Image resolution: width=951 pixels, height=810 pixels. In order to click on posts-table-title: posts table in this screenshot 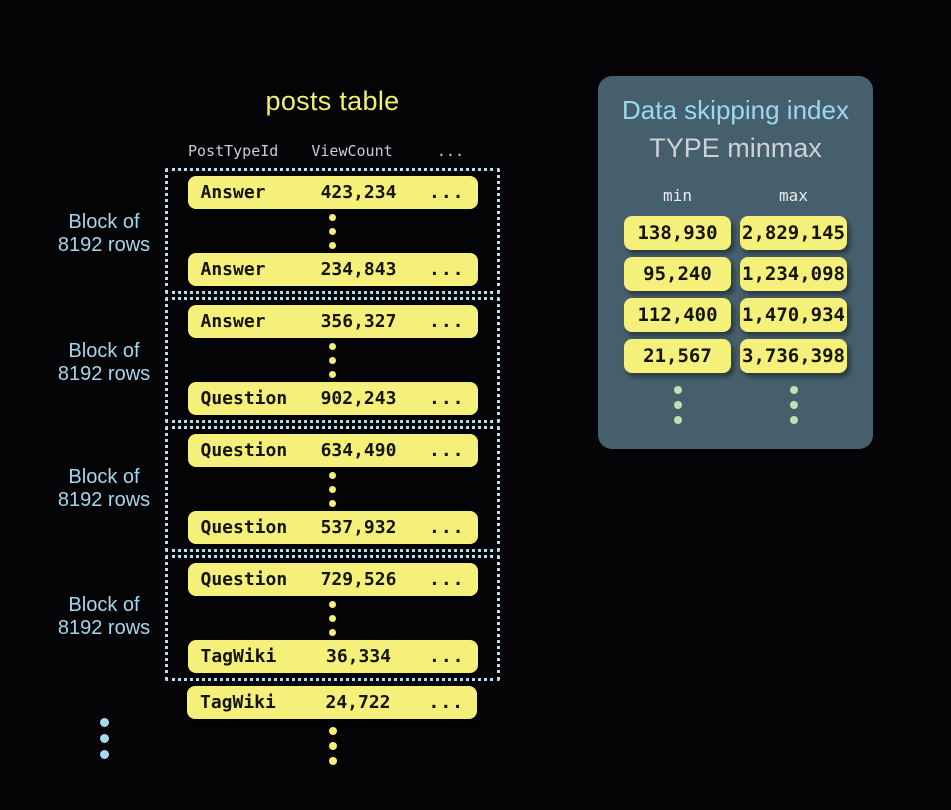, I will do `click(332, 101)`.